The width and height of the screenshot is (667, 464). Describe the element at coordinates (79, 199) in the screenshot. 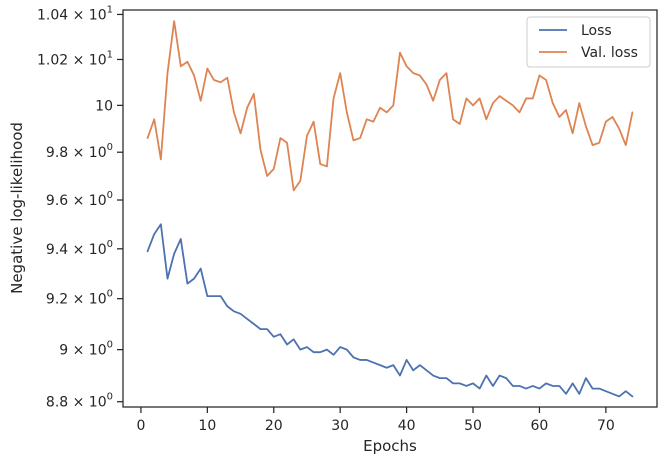

I see `y-tick-label: 9.6 × 100` at that location.